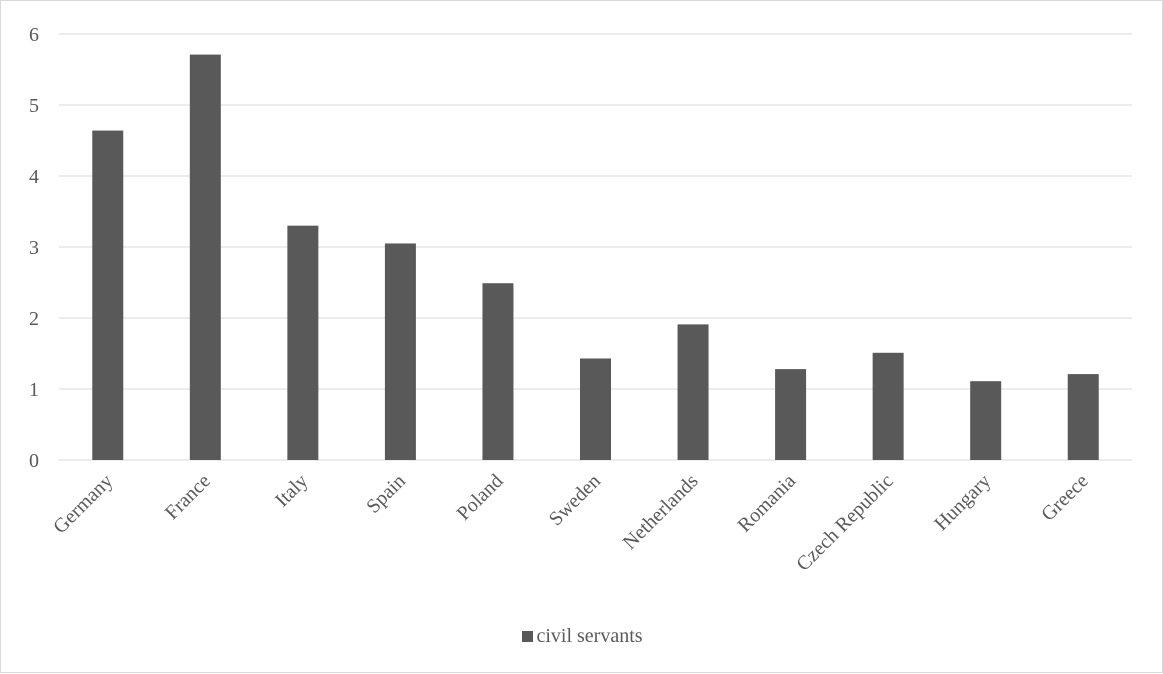 The image size is (1163, 674). I want to click on x-category-label: Greece, so click(1065, 498).